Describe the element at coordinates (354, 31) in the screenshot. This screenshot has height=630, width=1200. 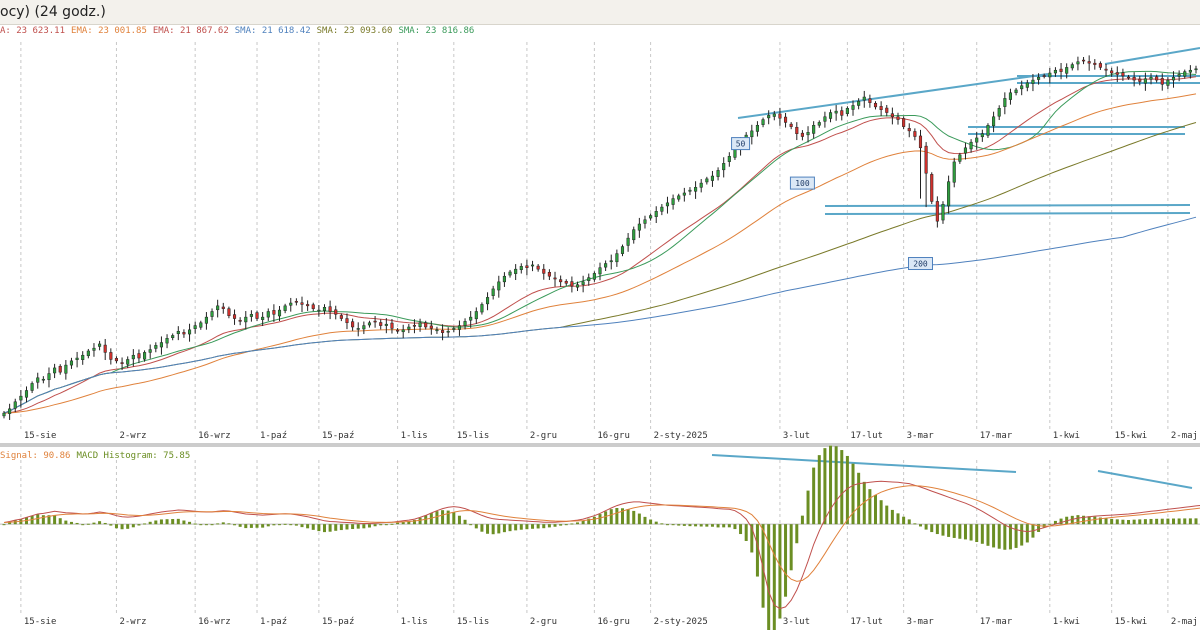
I see `indicator-value: SMA: 23 093.60` at that location.